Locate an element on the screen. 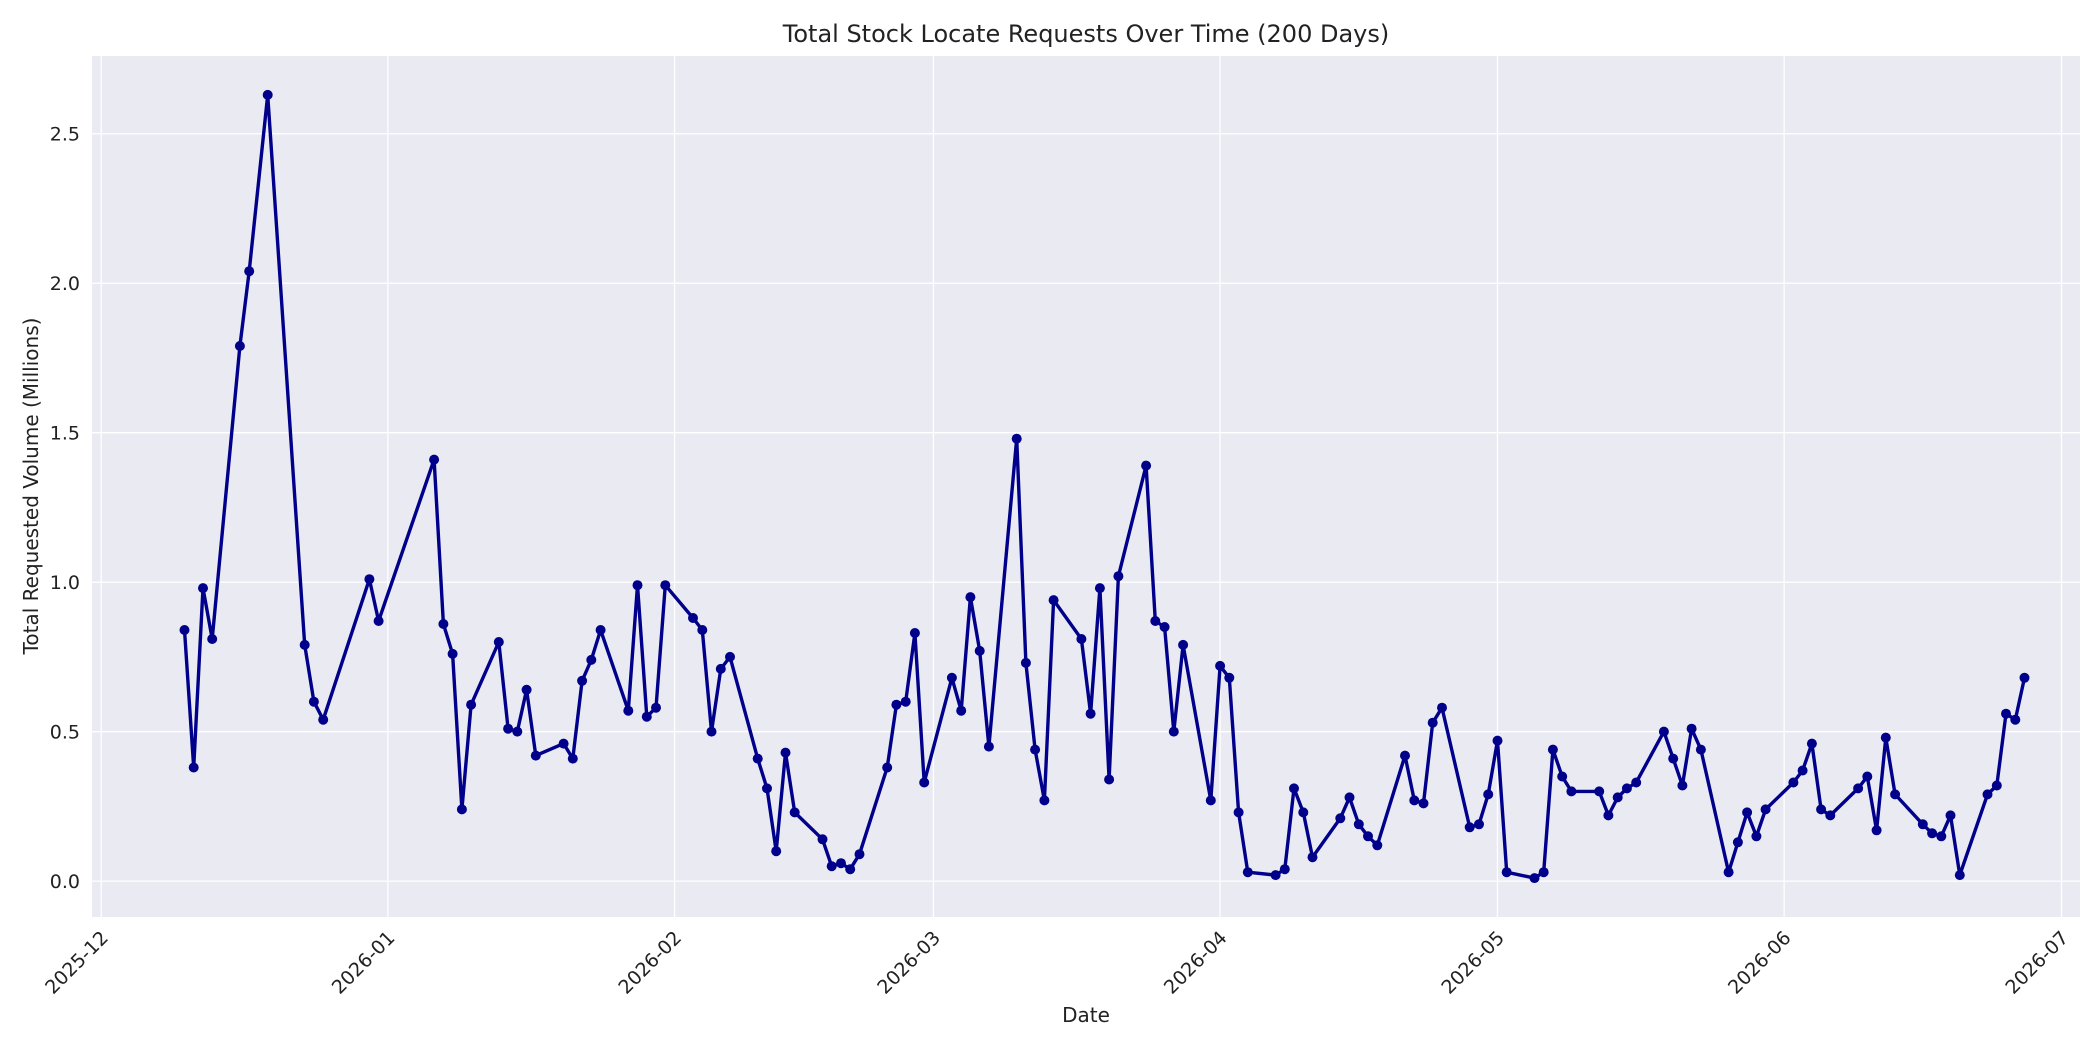 Image resolution: width=2100 pixels, height=1050 pixels. y-tick-label: 2.5 is located at coordinates (65, 135).